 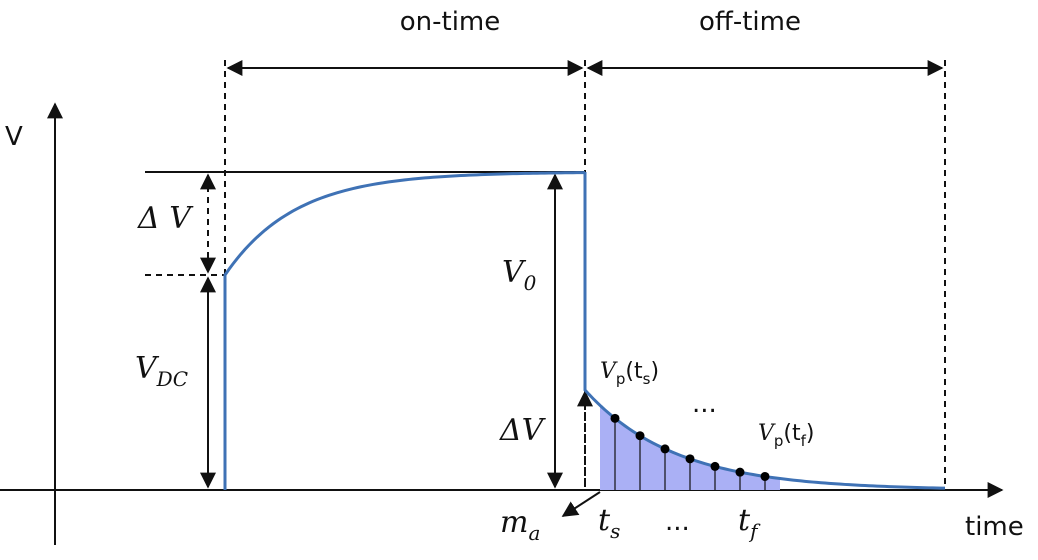 I want to click on delta-v-label: ΔV, so click(x=523, y=430).